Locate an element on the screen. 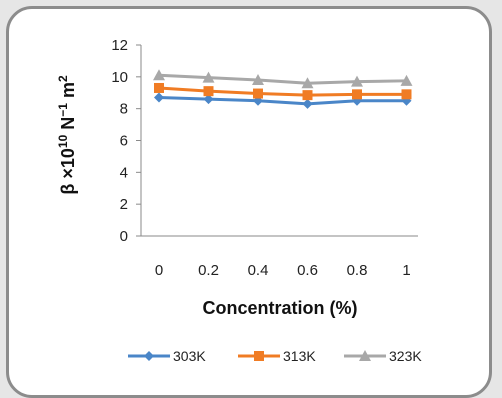 This screenshot has width=502, height=398. x-tick-label: 0.6 is located at coordinates (307, 270).